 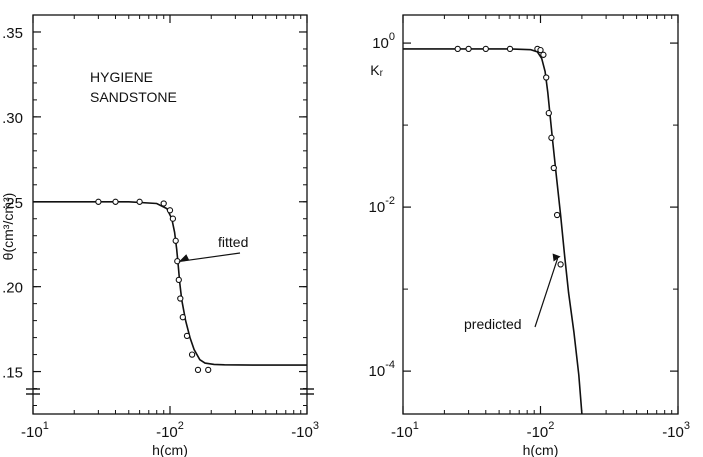 What do you see at coordinates (133, 97) in the screenshot?
I see `panel-title-line: SANDSTONE` at bounding box center [133, 97].